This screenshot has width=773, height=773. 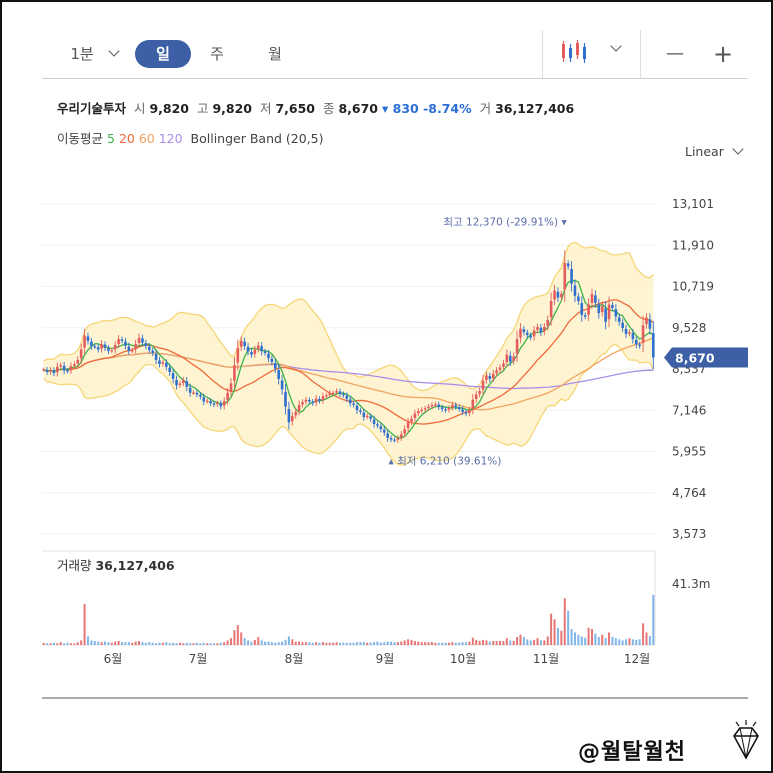 I want to click on low-annotation: ▴ 최저 6,210 (39.61%), so click(x=444, y=462).